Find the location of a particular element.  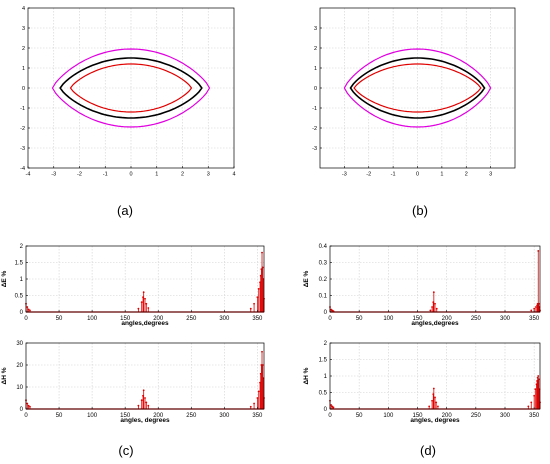

chart-b: -3 -2 -1 0 1 2 3 -3 -2 -1 0 1 2 3 is located at coordinates (414, 92).